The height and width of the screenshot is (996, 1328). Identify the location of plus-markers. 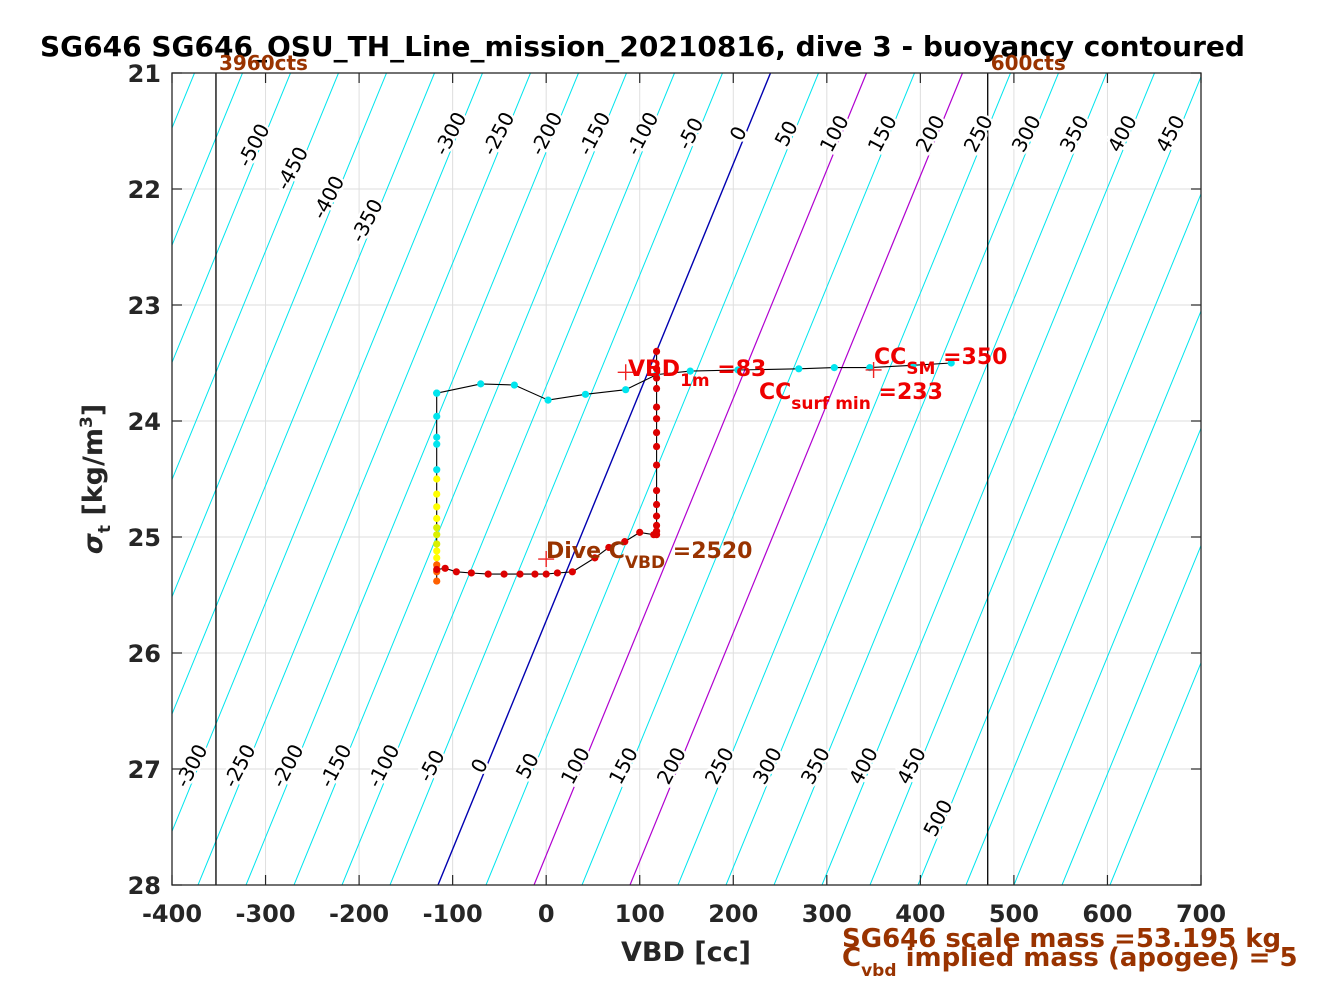
(710, 464).